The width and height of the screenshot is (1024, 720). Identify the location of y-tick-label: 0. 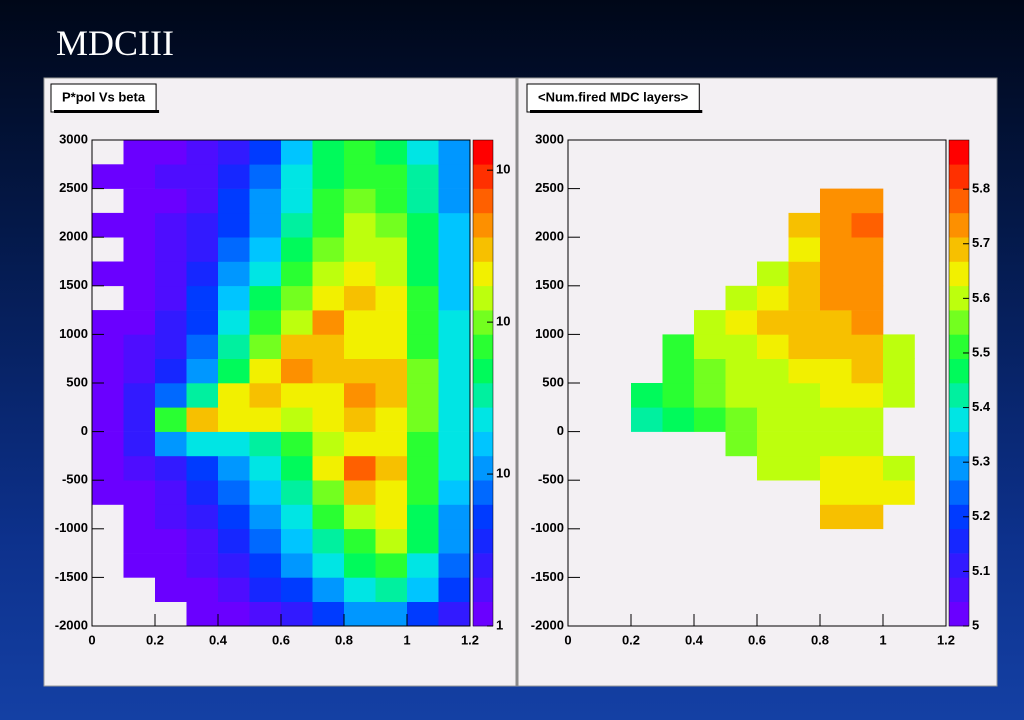
(560, 430).